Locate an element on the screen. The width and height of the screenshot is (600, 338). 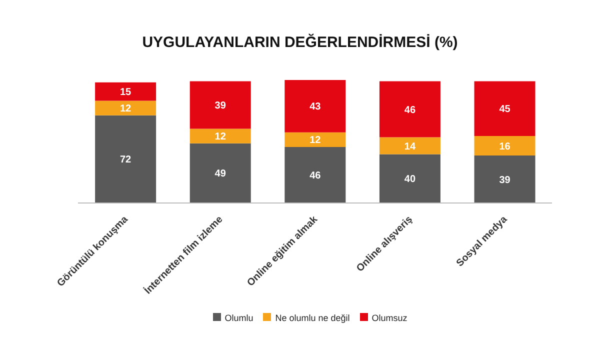
data-label: 72 is located at coordinates (126, 160).